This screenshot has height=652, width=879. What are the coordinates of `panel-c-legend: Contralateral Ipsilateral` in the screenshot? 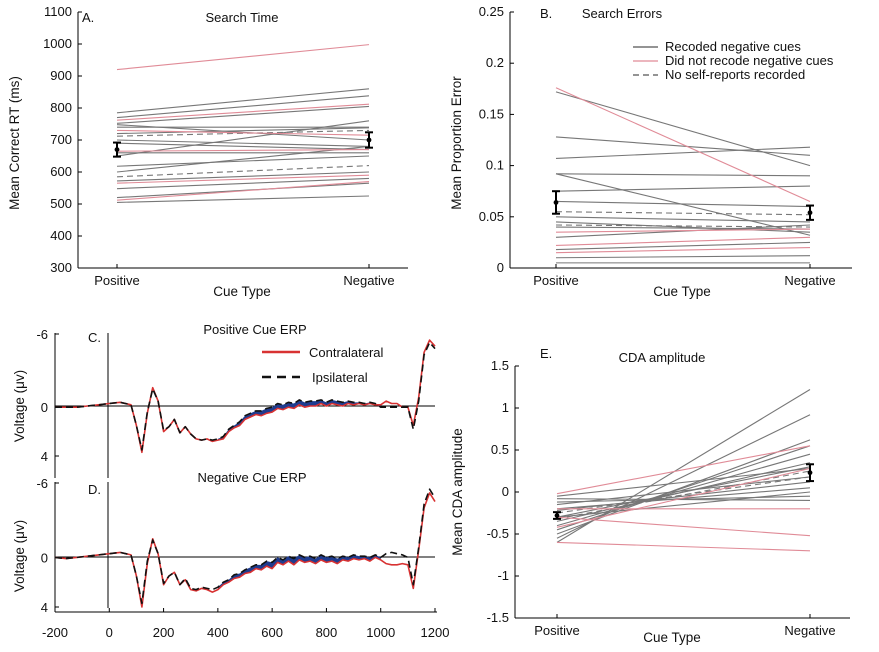 It's located at (323, 365).